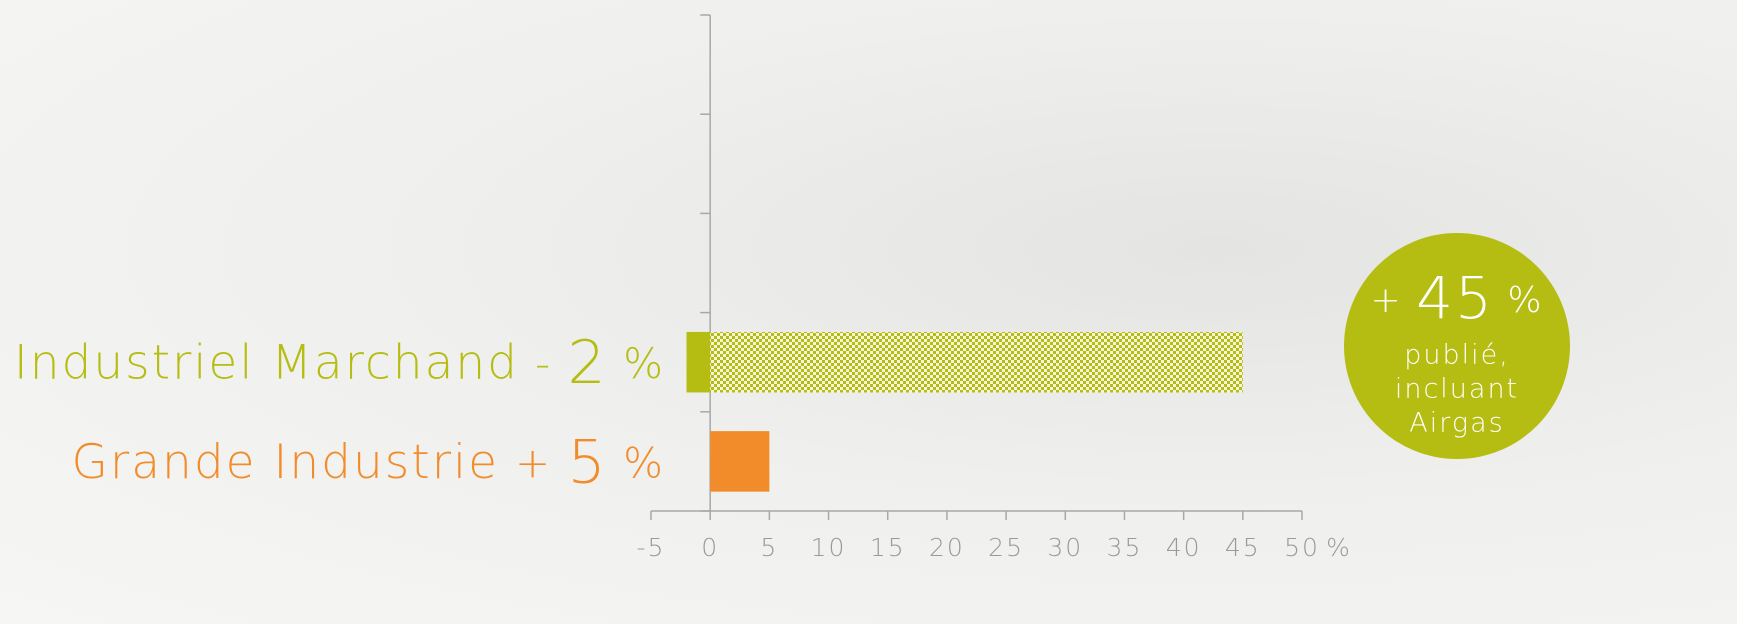 The height and width of the screenshot is (624, 1737). Describe the element at coordinates (710, 547) in the screenshot. I see `x-tick-label: 0` at that location.